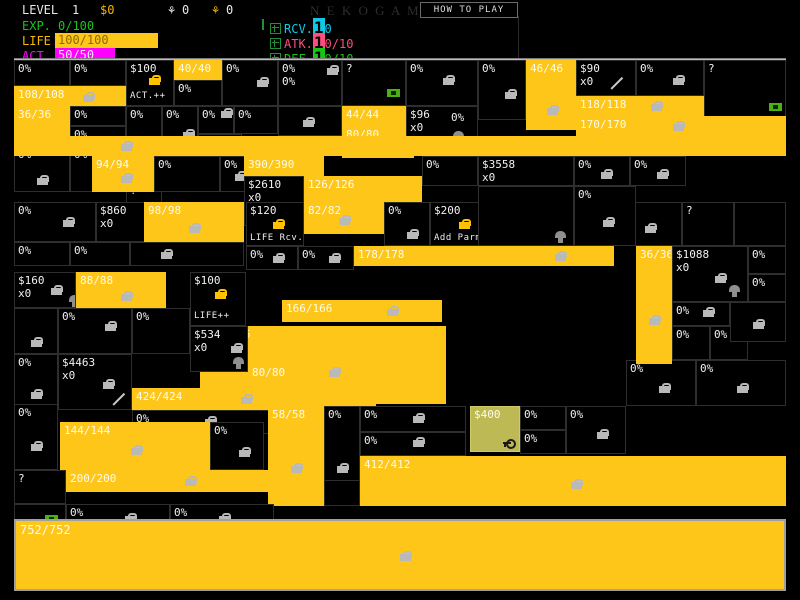 This screenshot has width=800, height=600. I want to click on grid-cell: 118/118, so click(640, 106).